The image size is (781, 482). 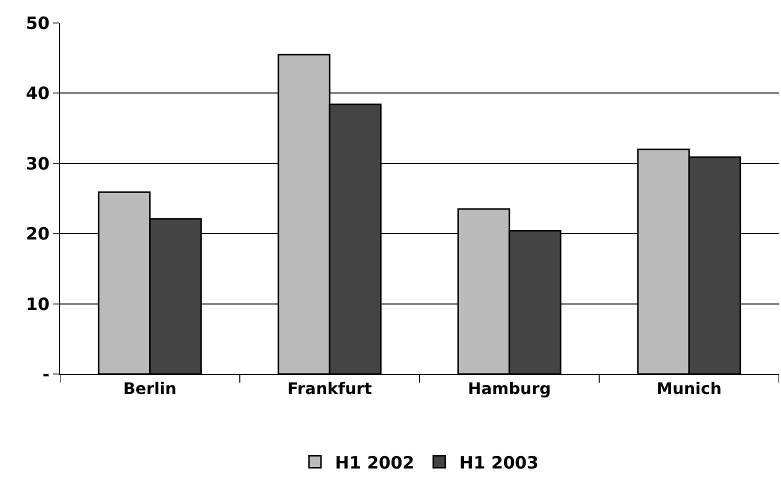 What do you see at coordinates (38, 164) in the screenshot?
I see `y-tick-label: 30` at bounding box center [38, 164].